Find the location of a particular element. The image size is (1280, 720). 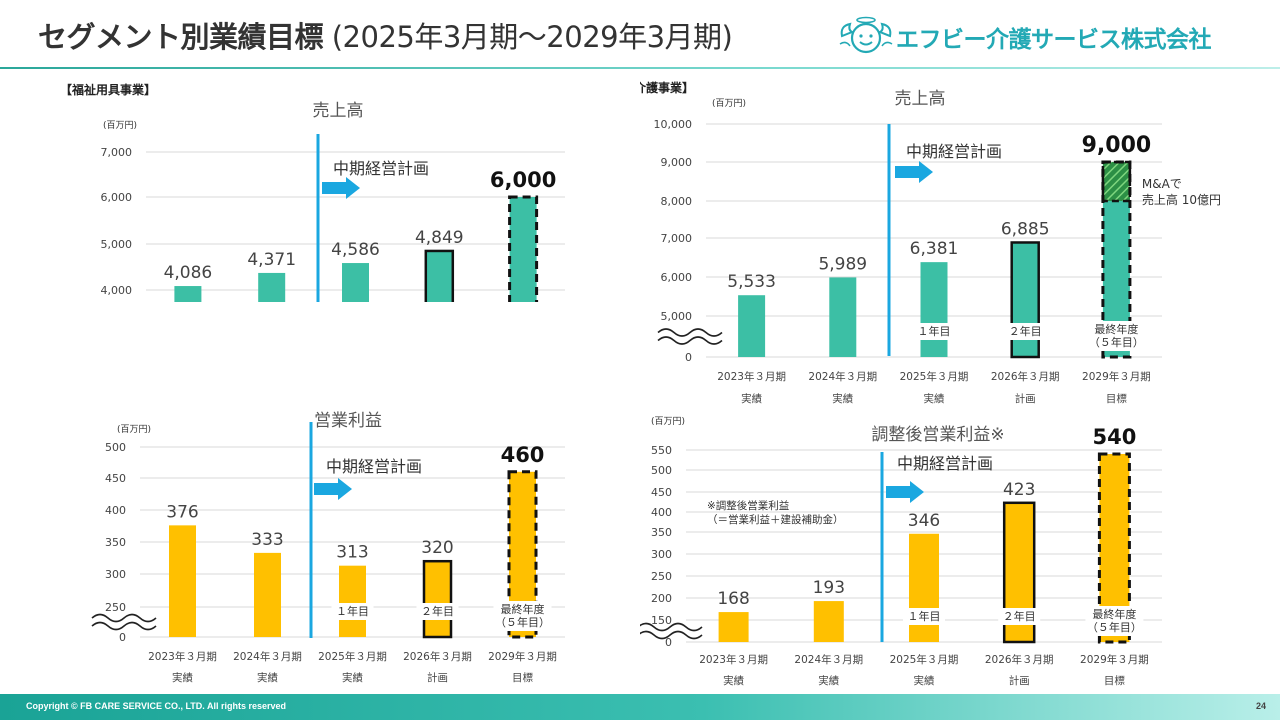

y-tick-label: 10,000 is located at coordinates (673, 124).